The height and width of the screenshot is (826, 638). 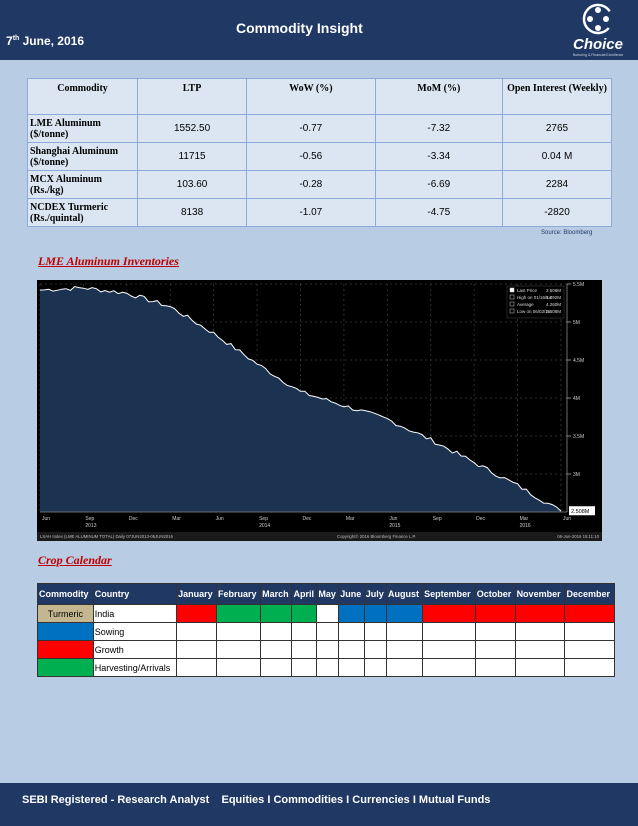 What do you see at coordinates (567, 233) in the screenshot?
I see `source-note: Source: Bloomberg` at bounding box center [567, 233].